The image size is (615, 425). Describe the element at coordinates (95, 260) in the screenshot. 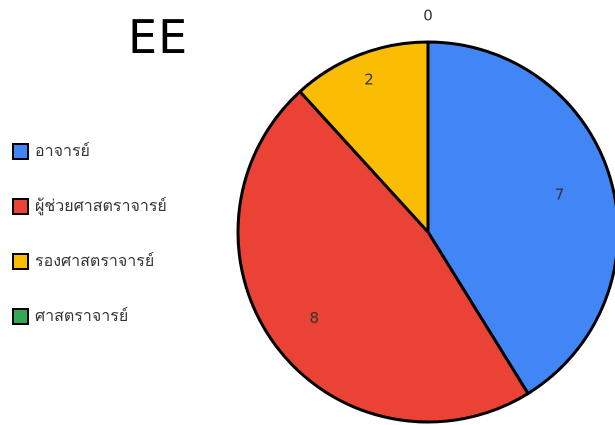

I see `legend-label: รองศาสตราจารย์` at that location.